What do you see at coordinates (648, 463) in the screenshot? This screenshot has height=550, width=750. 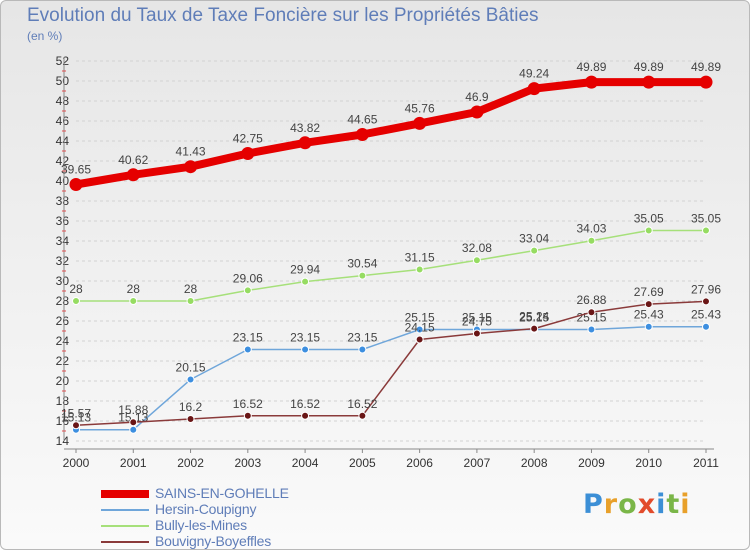 I see `x-tick-label: 2010` at bounding box center [648, 463].